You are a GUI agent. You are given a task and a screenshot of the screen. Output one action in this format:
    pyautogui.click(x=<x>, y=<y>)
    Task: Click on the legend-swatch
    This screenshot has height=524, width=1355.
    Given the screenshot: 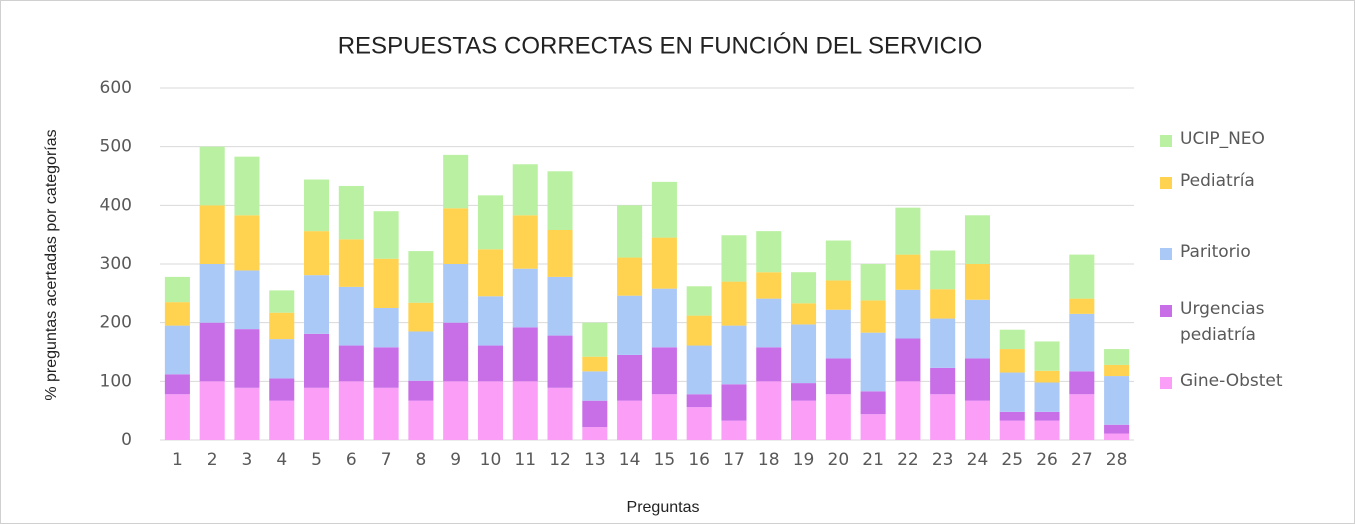 What is the action you would take?
    pyautogui.click(x=1166, y=183)
    